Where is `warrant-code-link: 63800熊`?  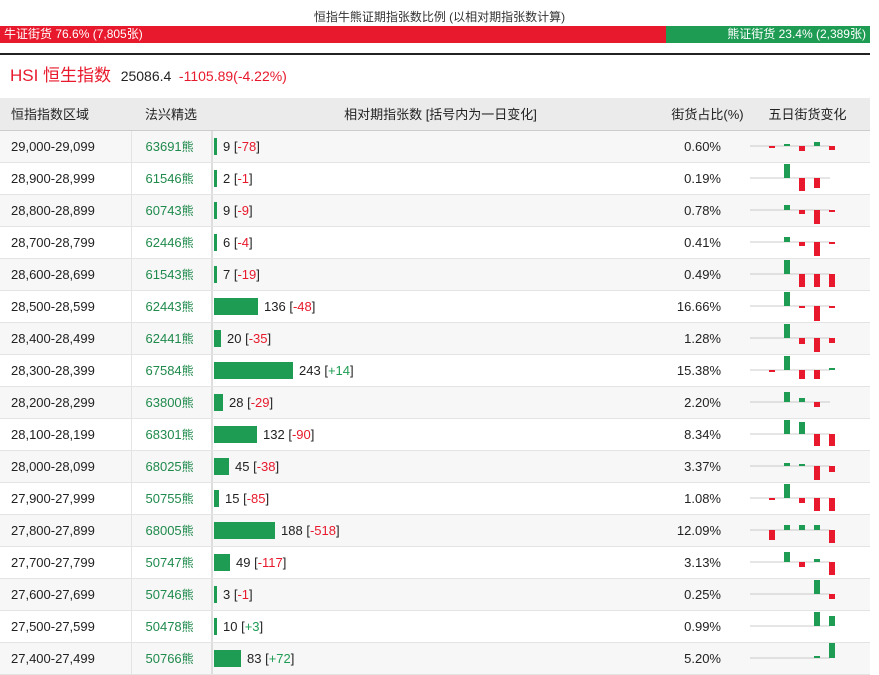
warrant-code-link: 63800熊 is located at coordinates (170, 402).